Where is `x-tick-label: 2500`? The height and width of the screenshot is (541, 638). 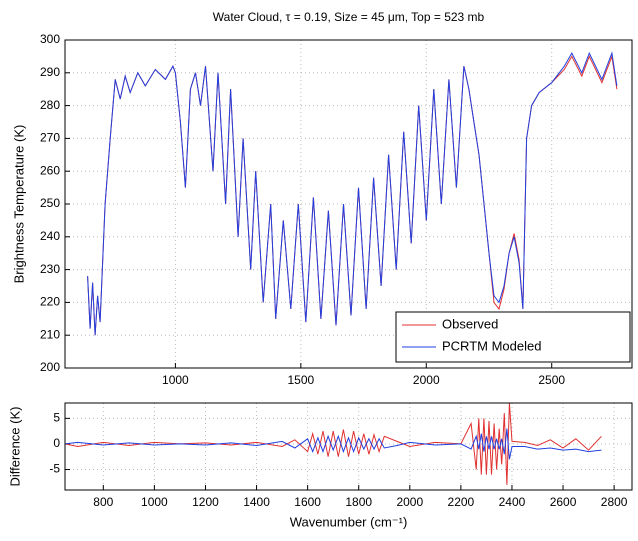 x-tick-label: 2500 is located at coordinates (551, 380).